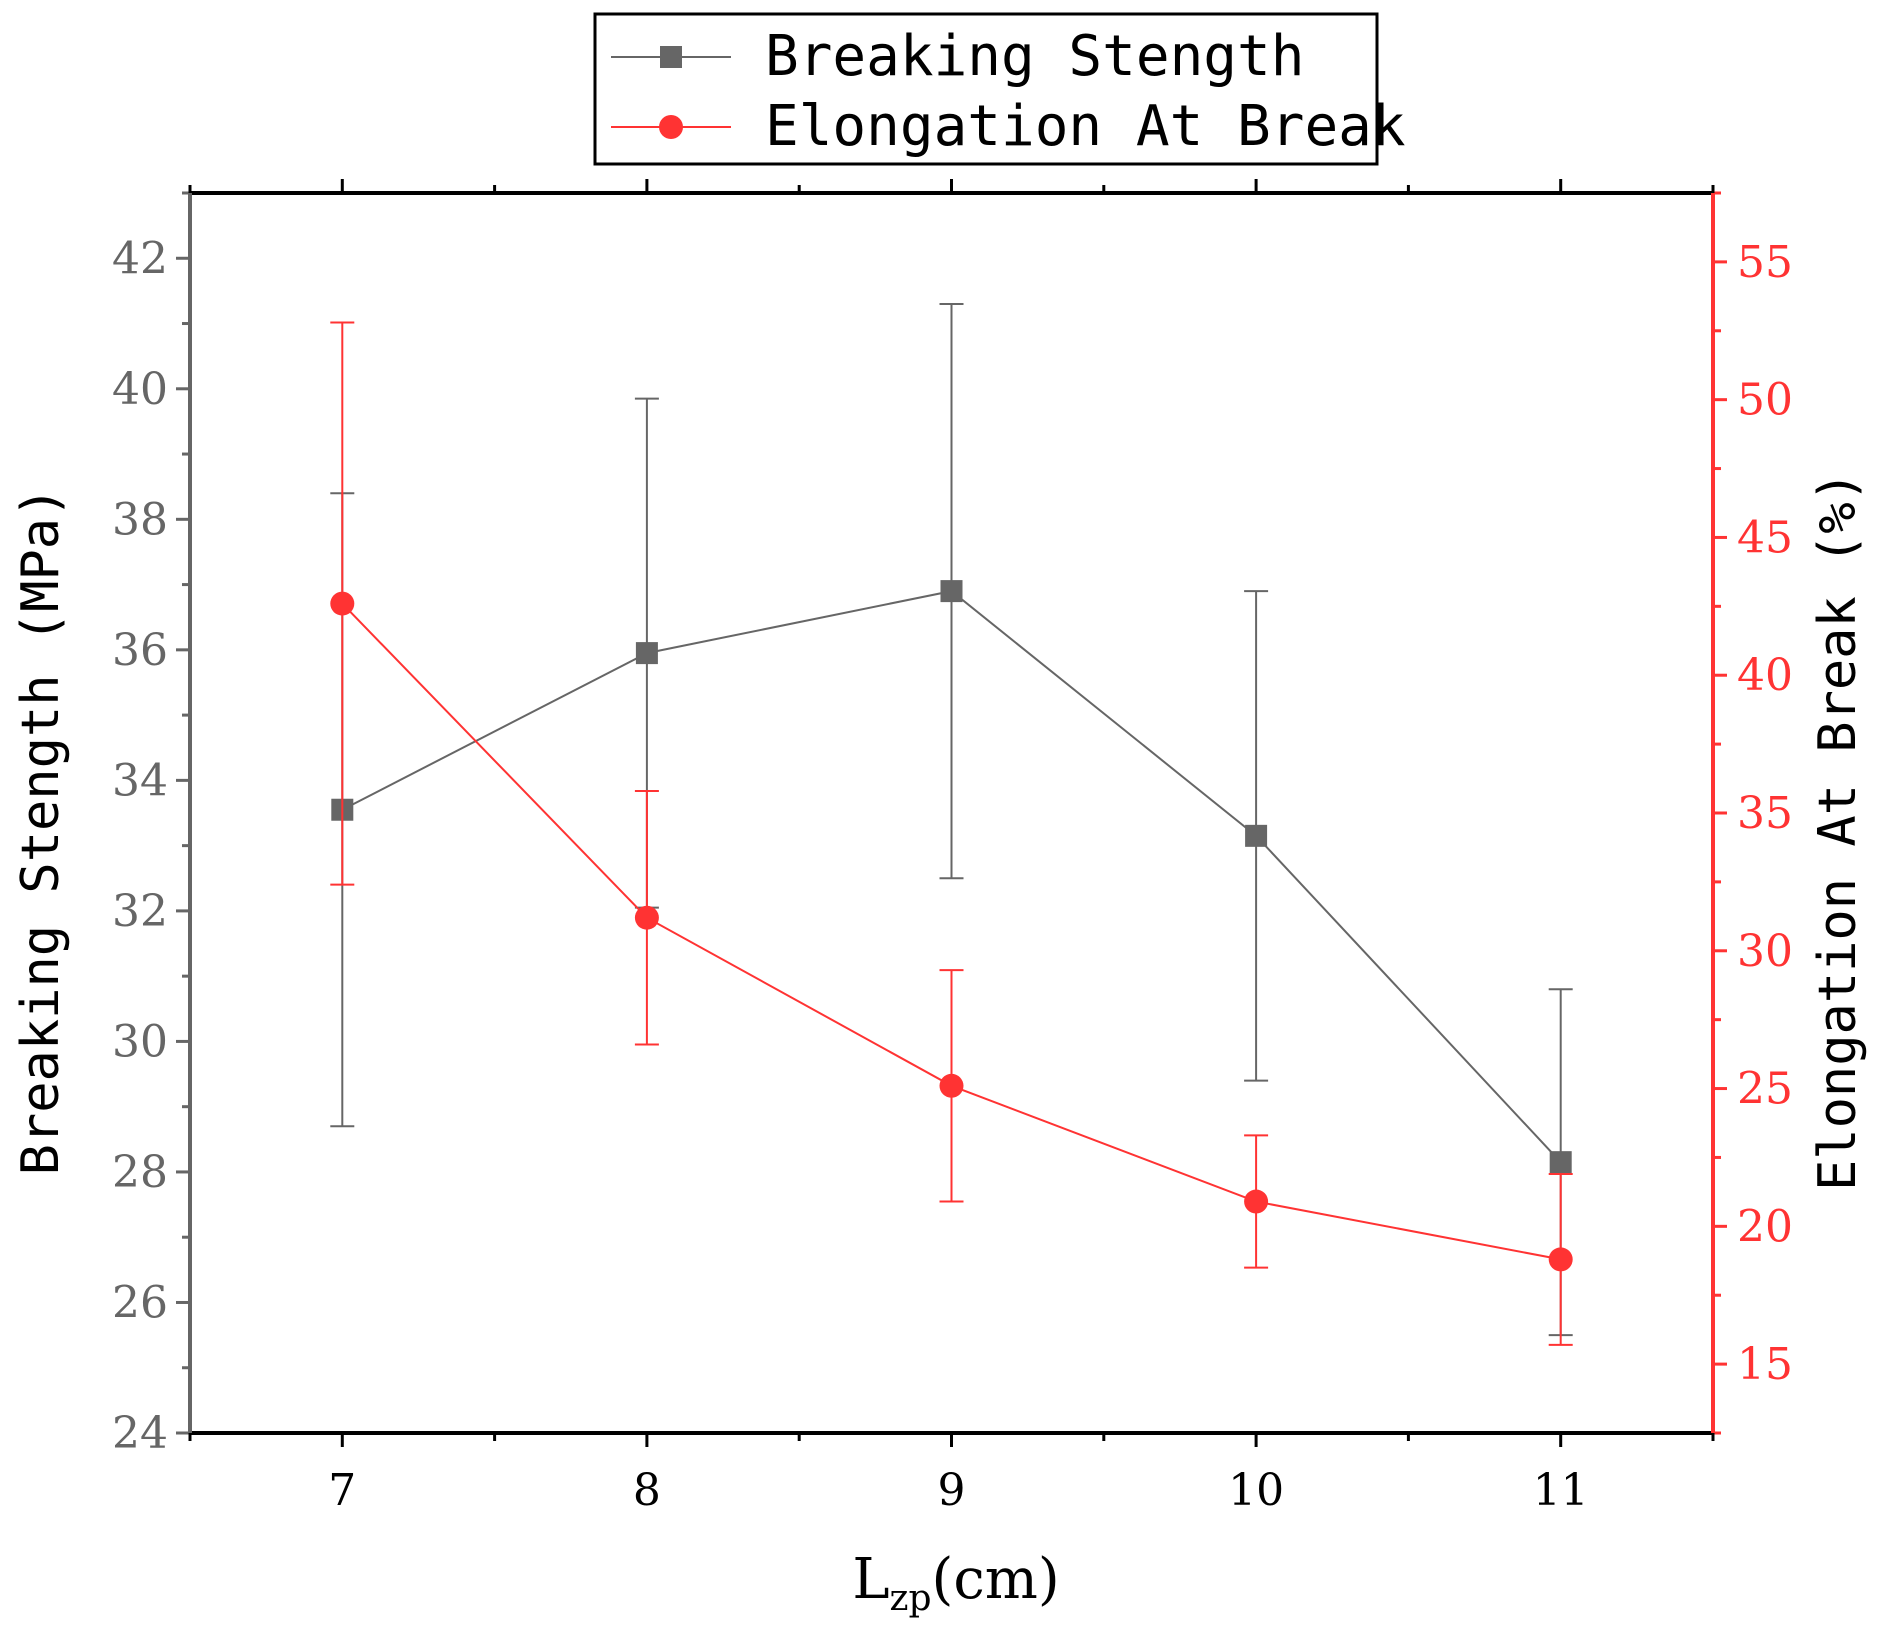 The height and width of the screenshot is (1637, 1893). What do you see at coordinates (647, 1490) in the screenshot?
I see `x-tick-label: 8` at bounding box center [647, 1490].